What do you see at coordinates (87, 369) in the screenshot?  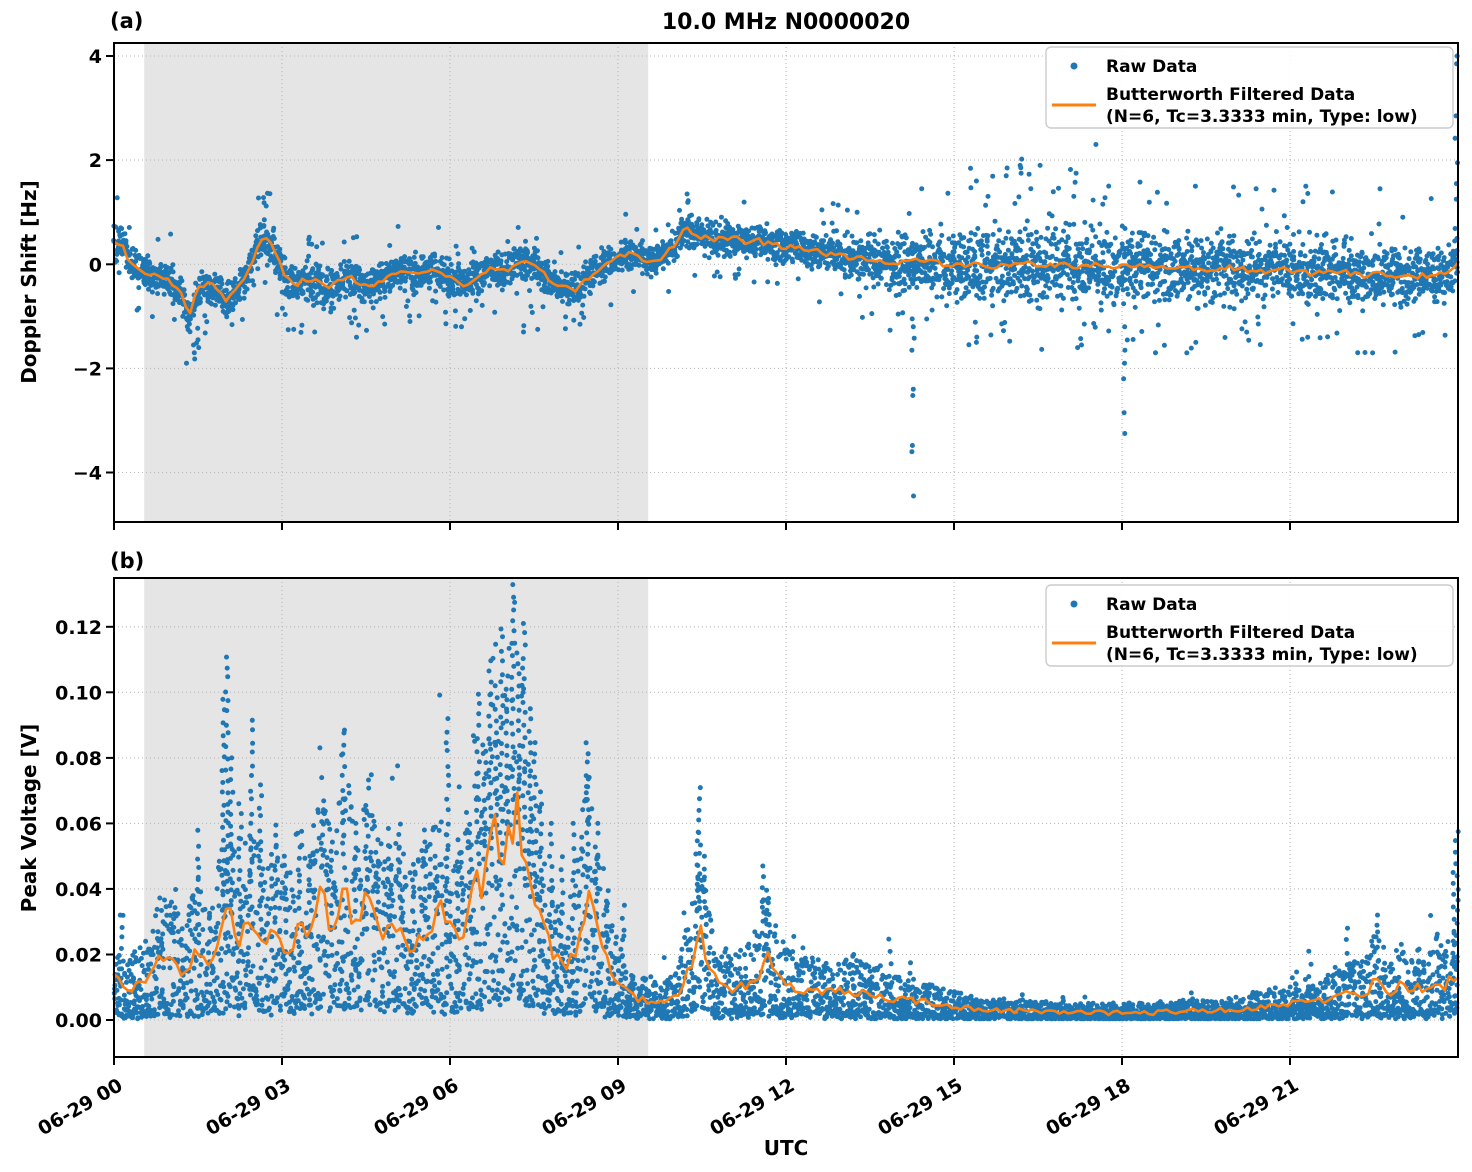 I see `y-tick-label: −2` at bounding box center [87, 369].